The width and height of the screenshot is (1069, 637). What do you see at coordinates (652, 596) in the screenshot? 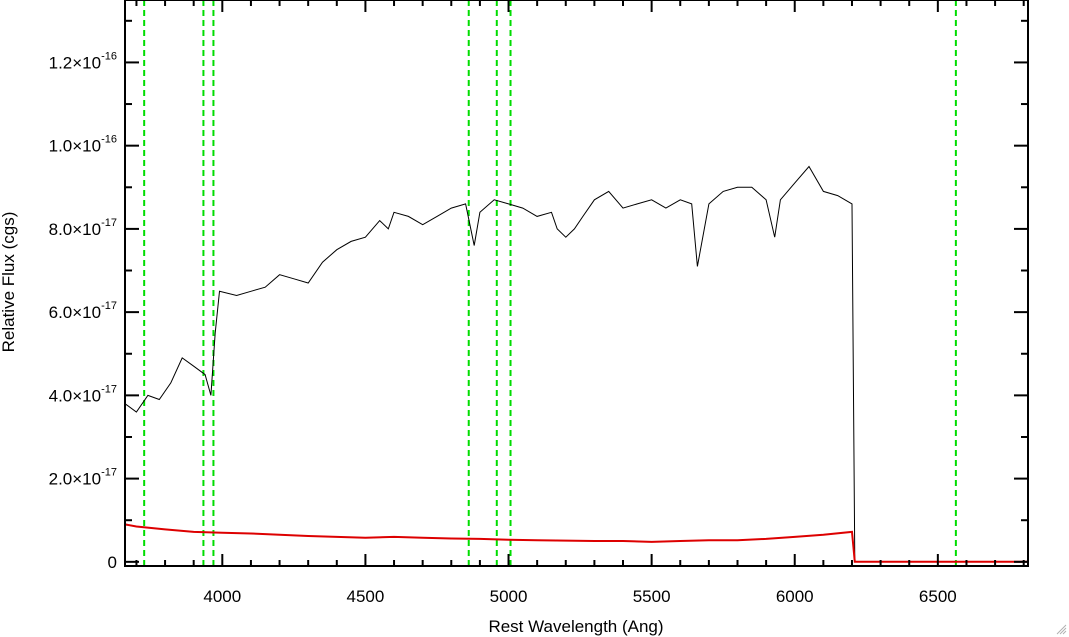
I see `x-tick-label-5500: 5500` at bounding box center [652, 596].